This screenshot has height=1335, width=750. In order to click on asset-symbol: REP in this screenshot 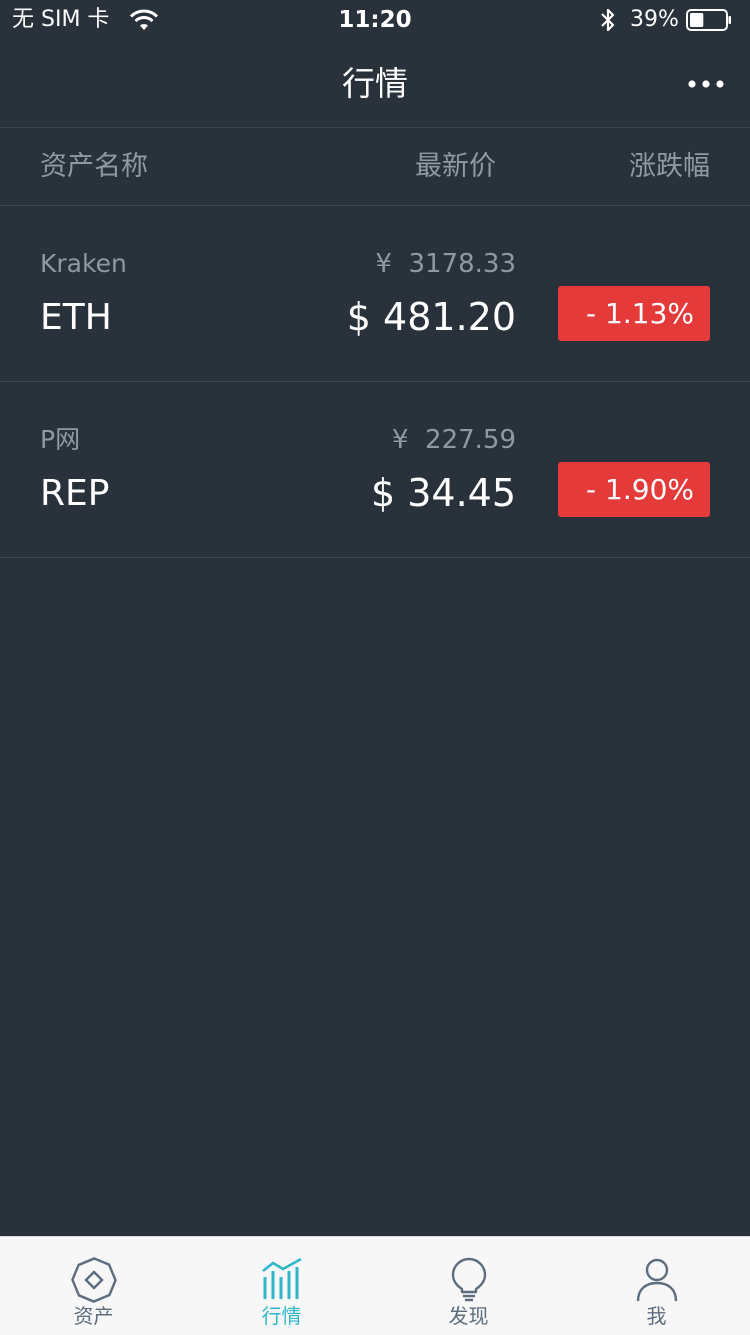, I will do `click(75, 493)`.